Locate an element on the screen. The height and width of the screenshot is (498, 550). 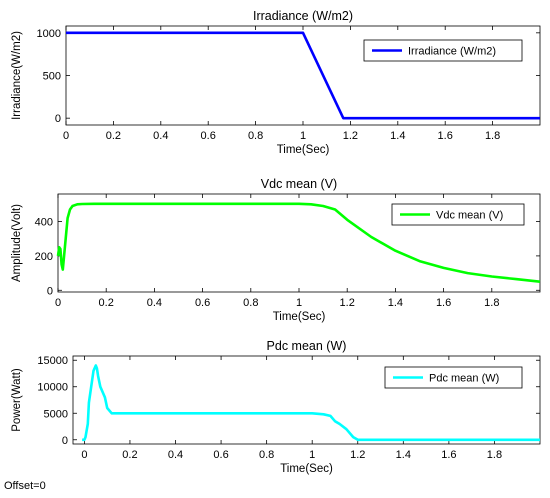
legend-label: Vdc mean (V) is located at coordinates (469, 216).